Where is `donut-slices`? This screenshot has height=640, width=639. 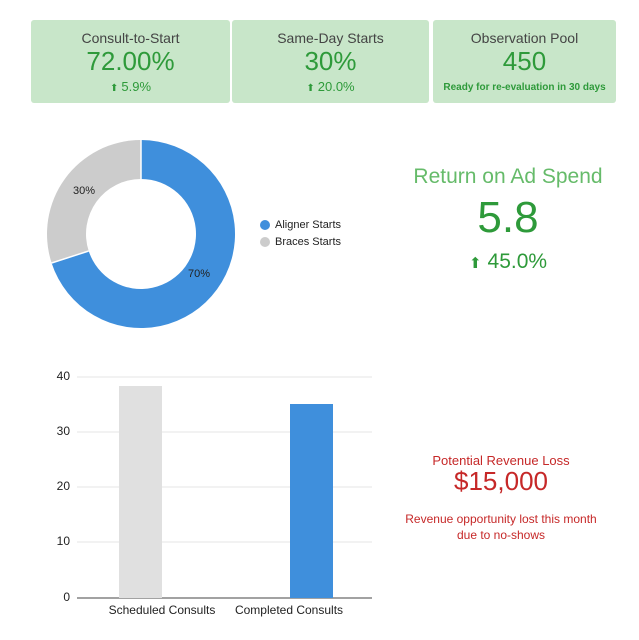 donut-slices is located at coordinates (141, 234).